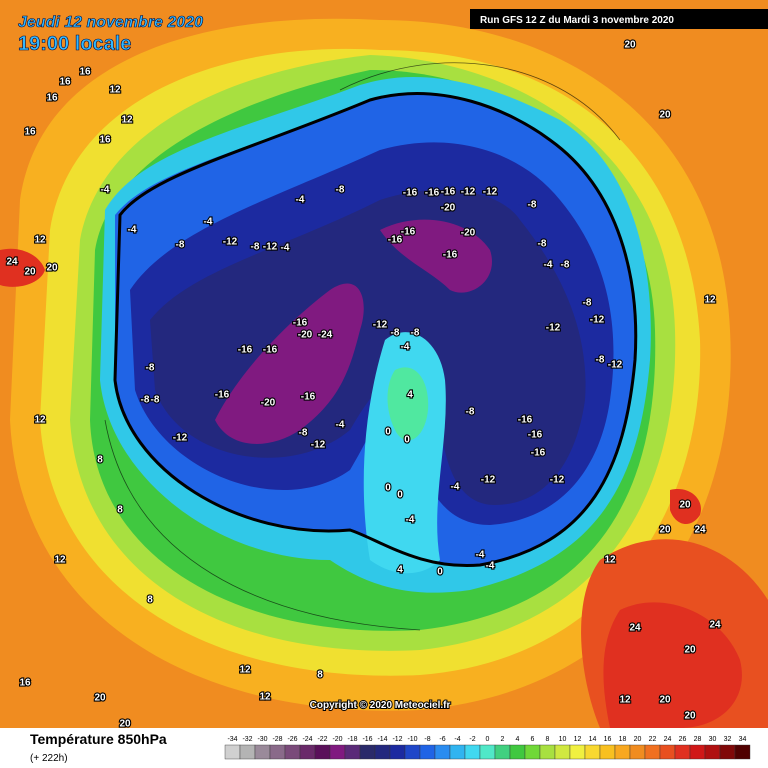 This screenshot has width=768, height=768. Describe the element at coordinates (232, 739) in the screenshot. I see `legend-tick: -34` at that location.